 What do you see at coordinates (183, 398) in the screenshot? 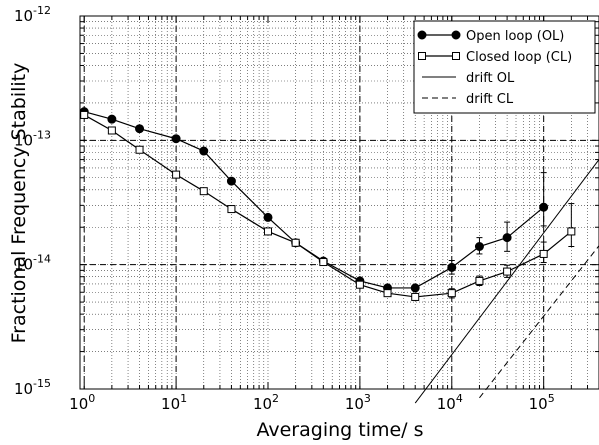
I see `x-tick-exponent: 1` at bounding box center [183, 398].